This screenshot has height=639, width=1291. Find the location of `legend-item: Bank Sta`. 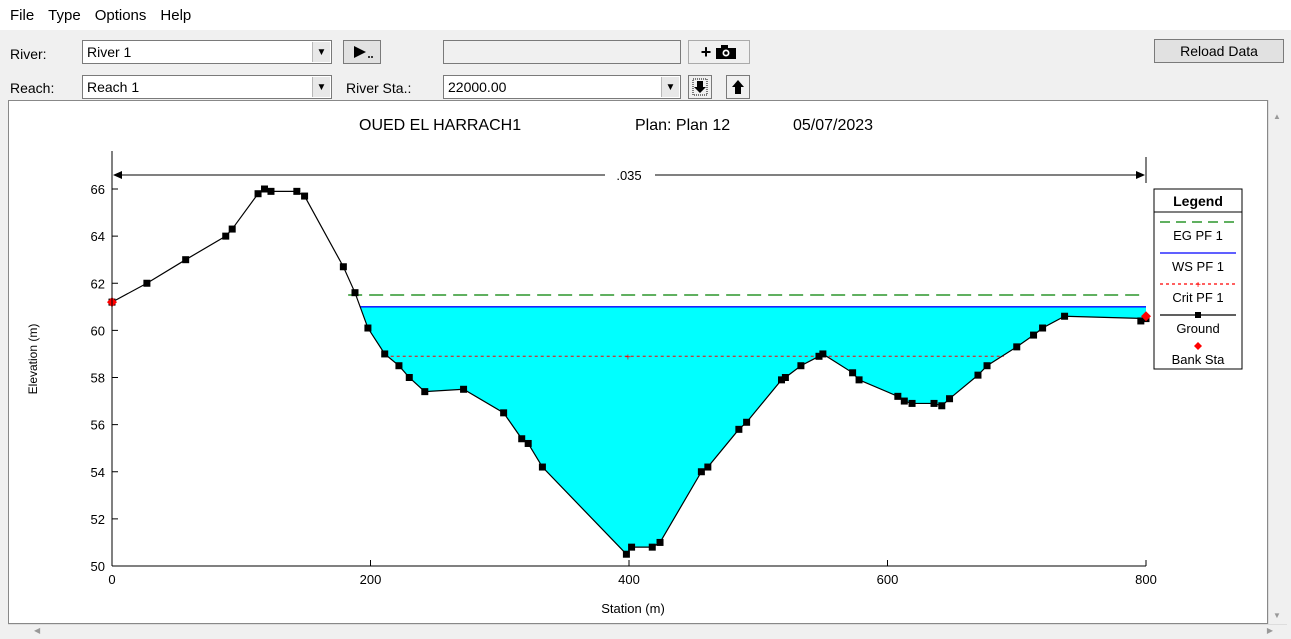

legend-item: Bank Sta is located at coordinates (1199, 359).